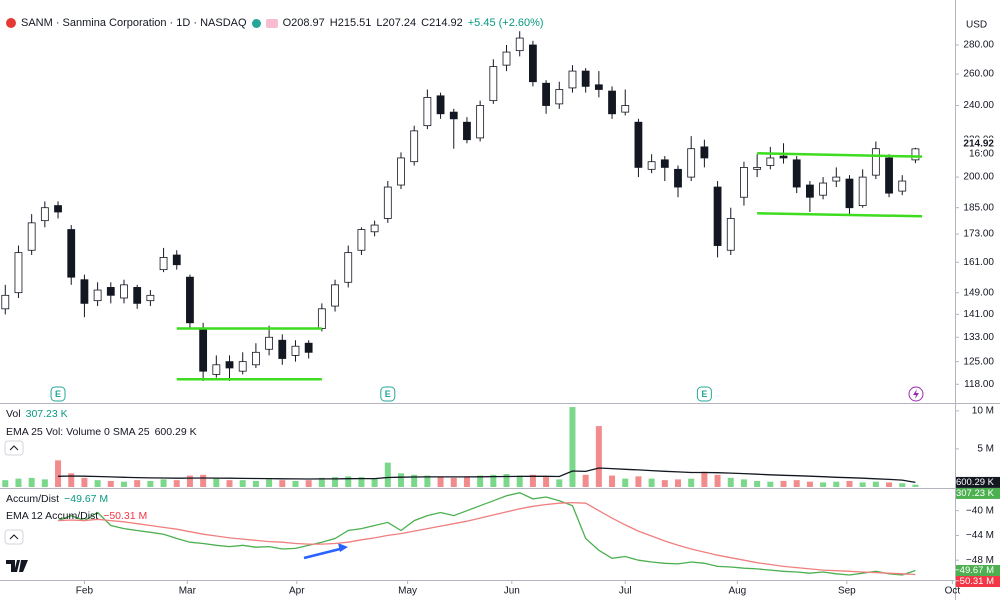 The image size is (1000, 600). I want to click on x-tick-label: Sep, so click(847, 591).